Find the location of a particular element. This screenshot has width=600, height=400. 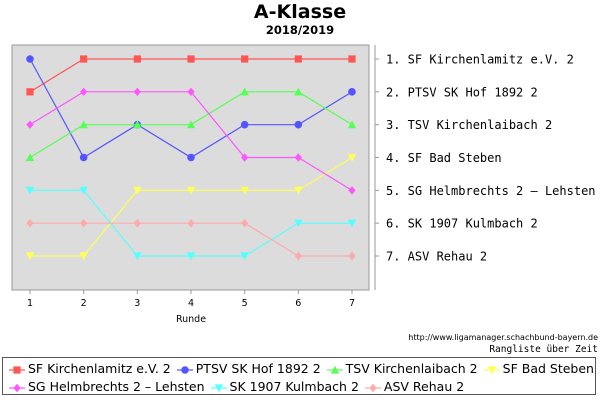

legend-label: PTSV SK Hof 1892 2 is located at coordinates (258, 368).